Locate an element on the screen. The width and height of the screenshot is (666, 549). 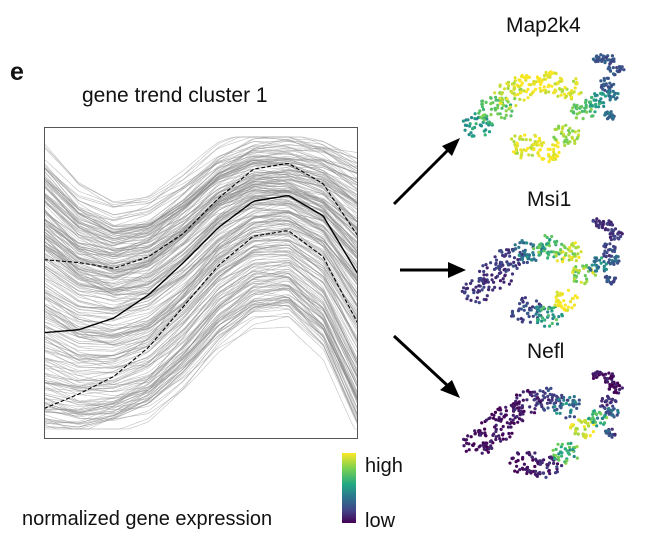
colorbar is located at coordinates (349, 488).